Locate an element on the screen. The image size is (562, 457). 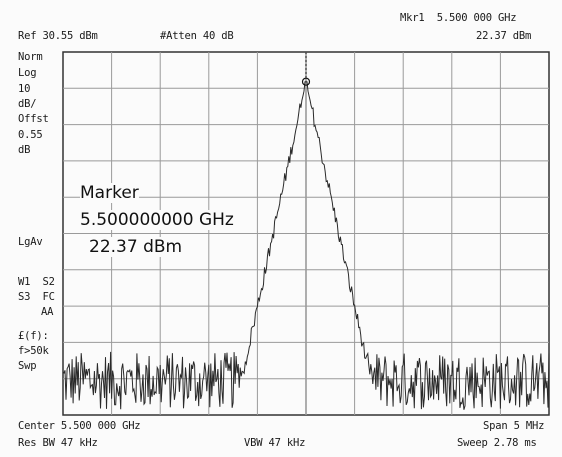
marker-box-frequency: 5.500000000 GHz is located at coordinates (157, 220).